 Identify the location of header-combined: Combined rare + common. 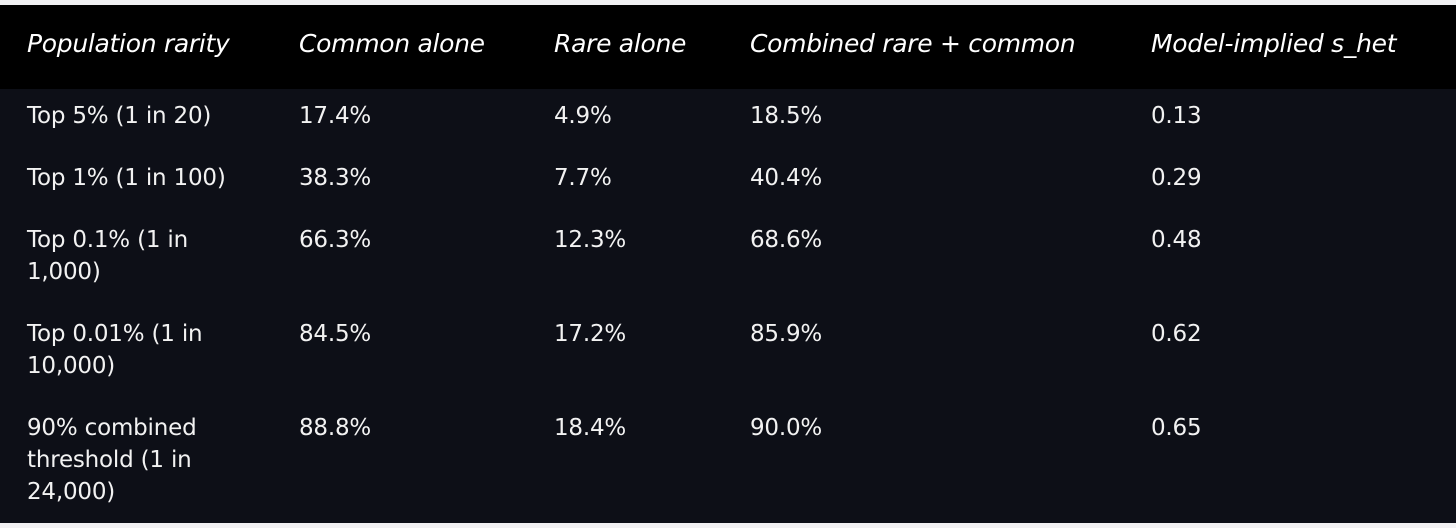
(913, 43).